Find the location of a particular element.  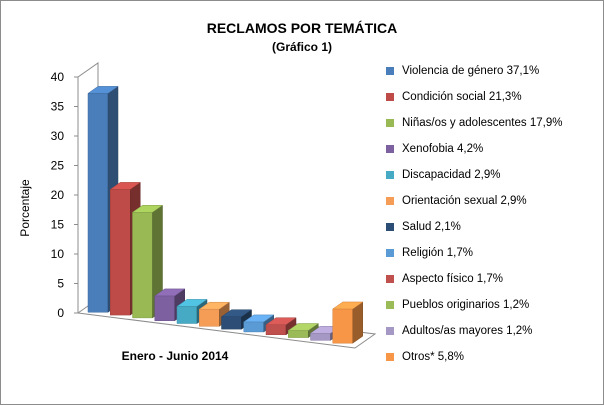

legend-label: Xenofobia 4,2% is located at coordinates (443, 149).